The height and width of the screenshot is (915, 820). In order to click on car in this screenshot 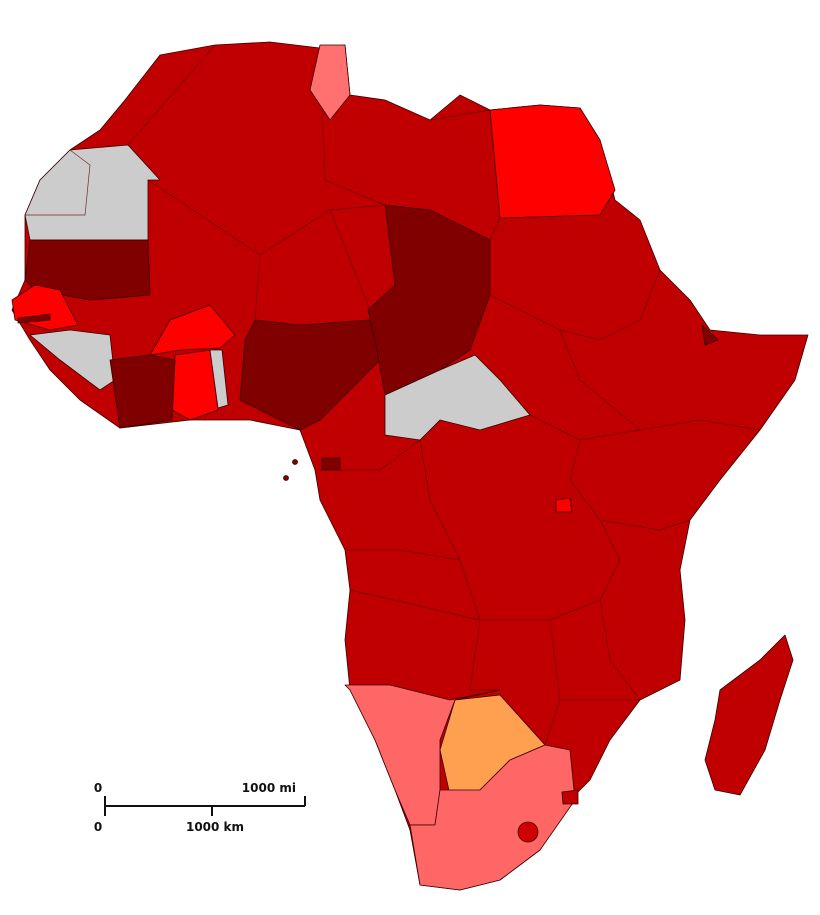, I will do `click(457, 397)`.